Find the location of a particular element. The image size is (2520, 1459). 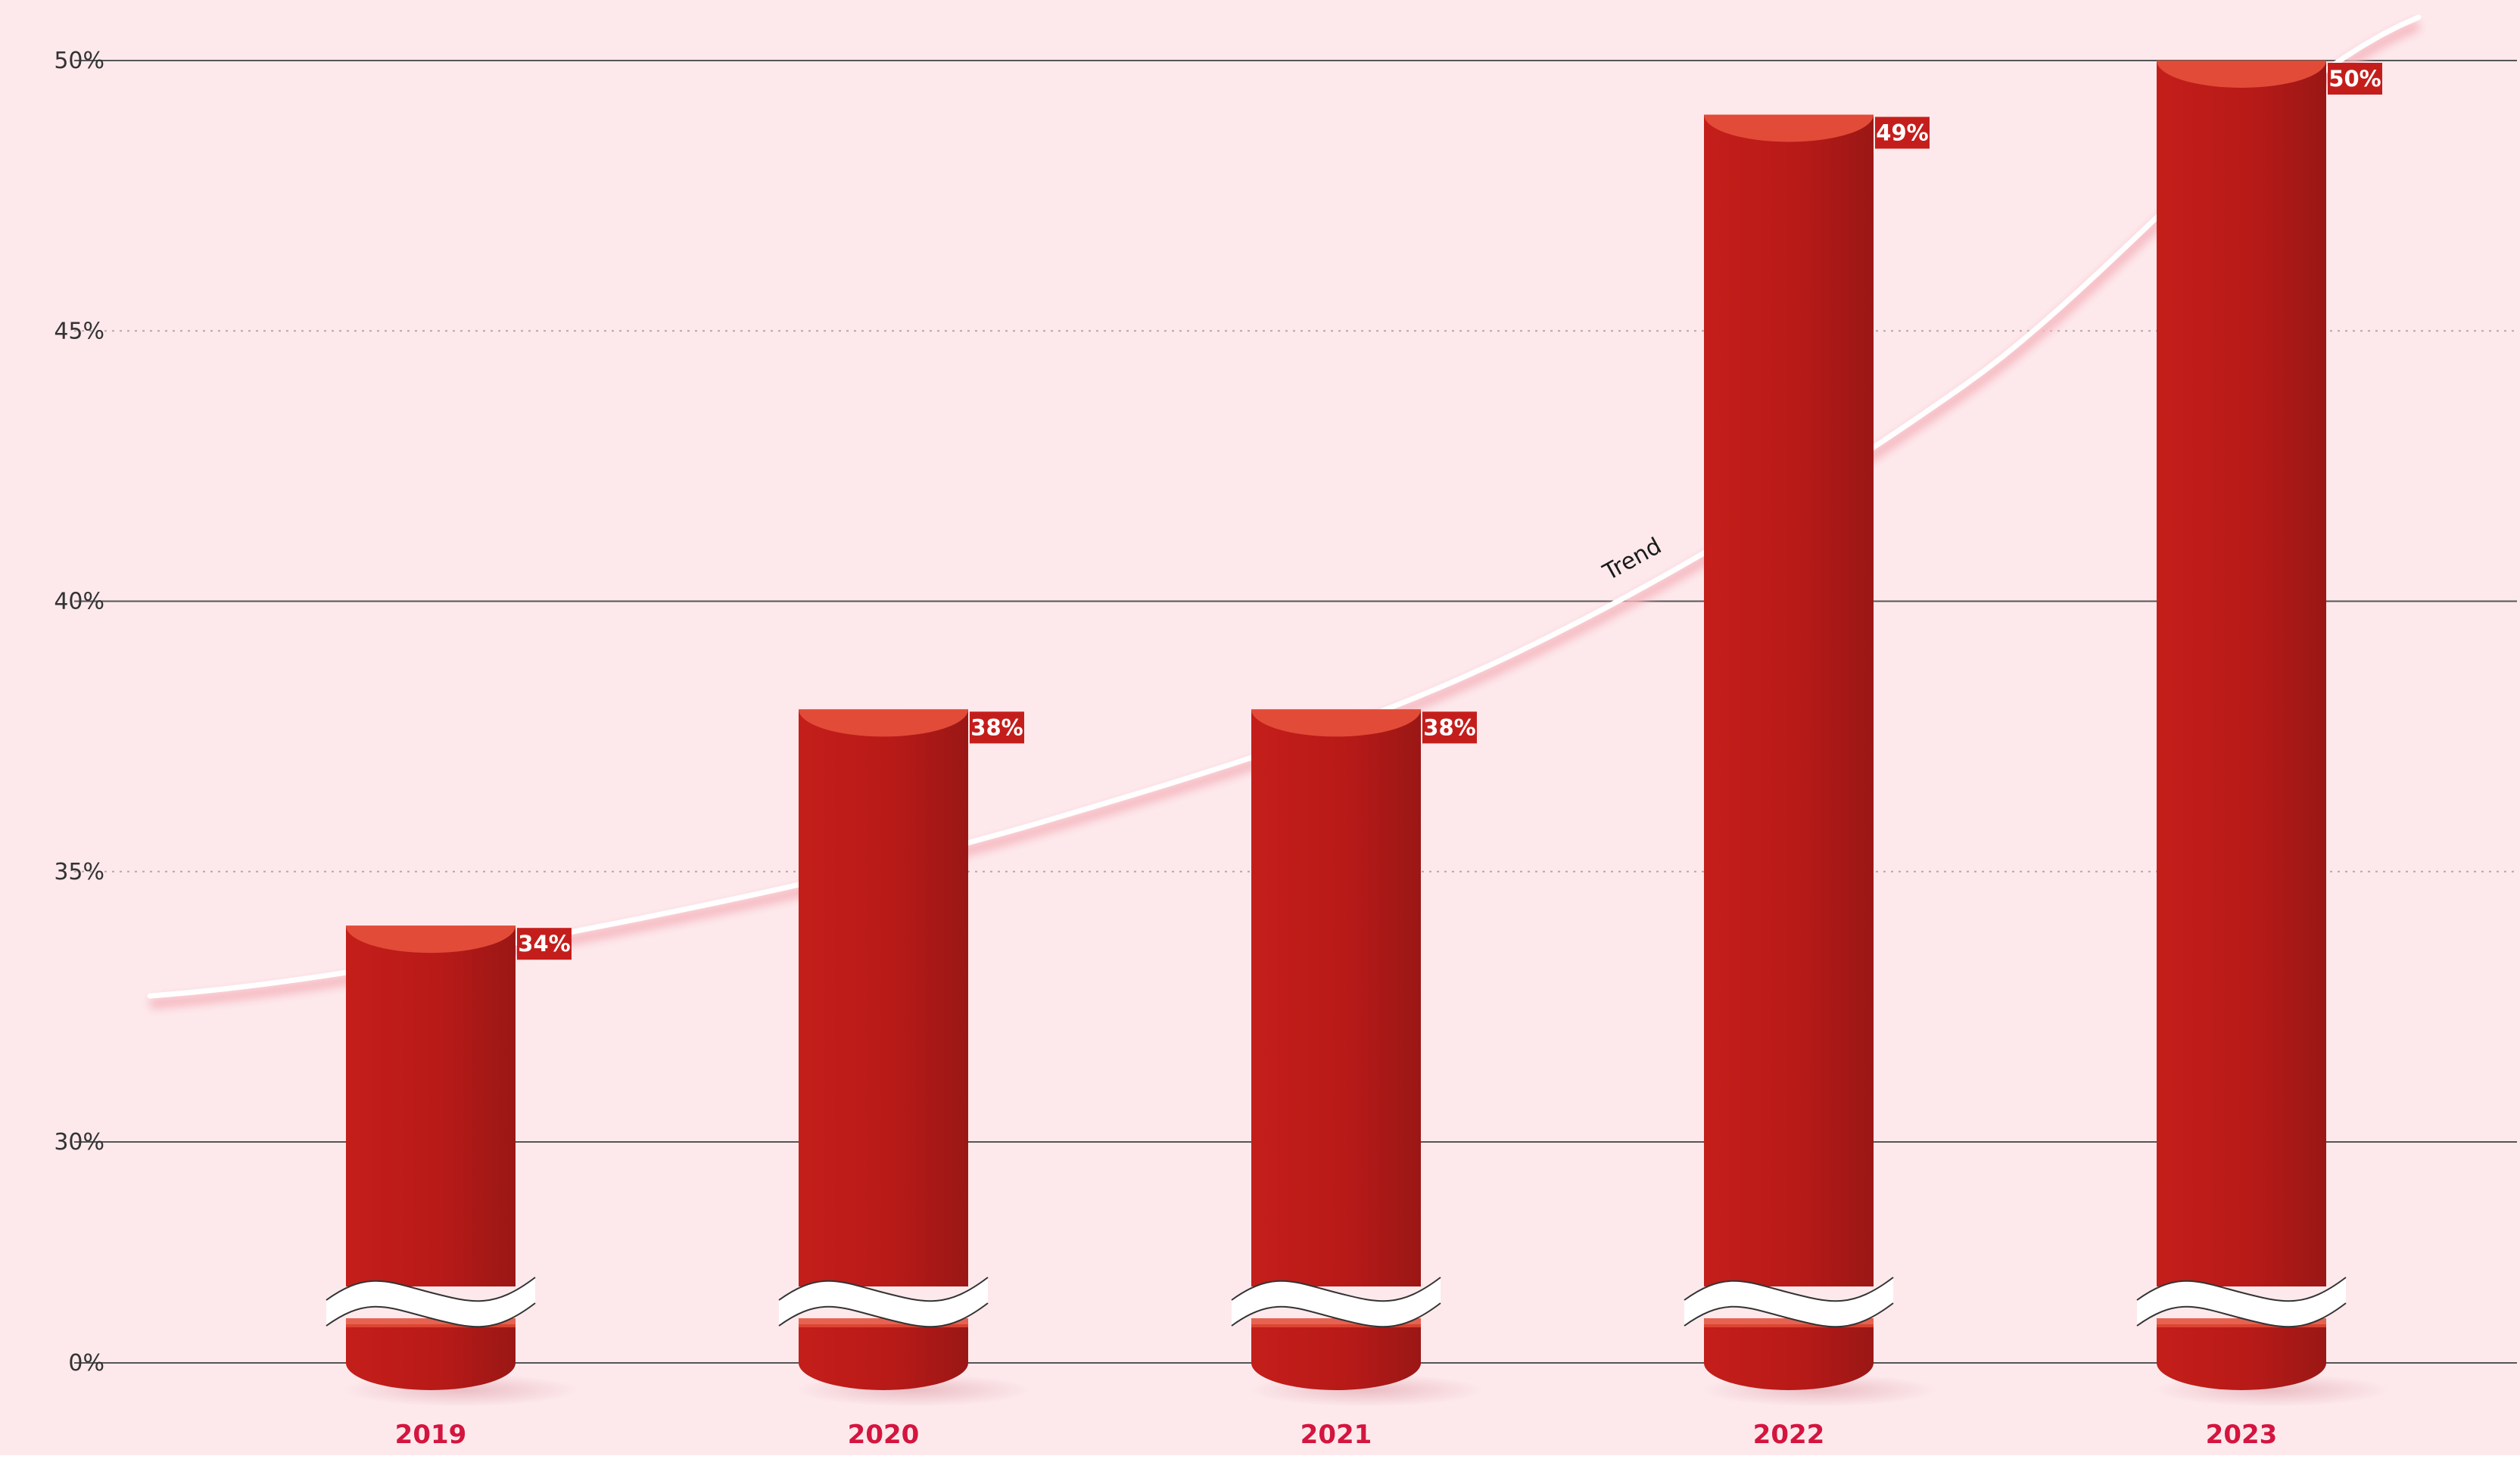

x-category-label: 2021 is located at coordinates (1336, 1435).